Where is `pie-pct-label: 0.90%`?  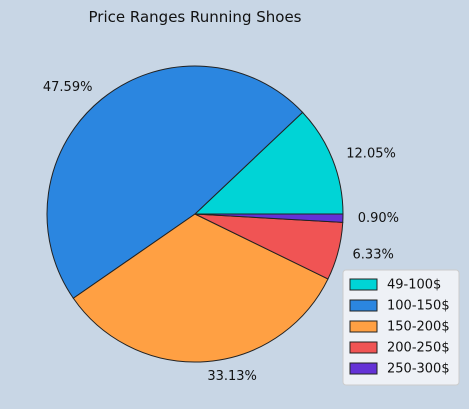
pie-pct-label: 0.90% is located at coordinates (378, 218).